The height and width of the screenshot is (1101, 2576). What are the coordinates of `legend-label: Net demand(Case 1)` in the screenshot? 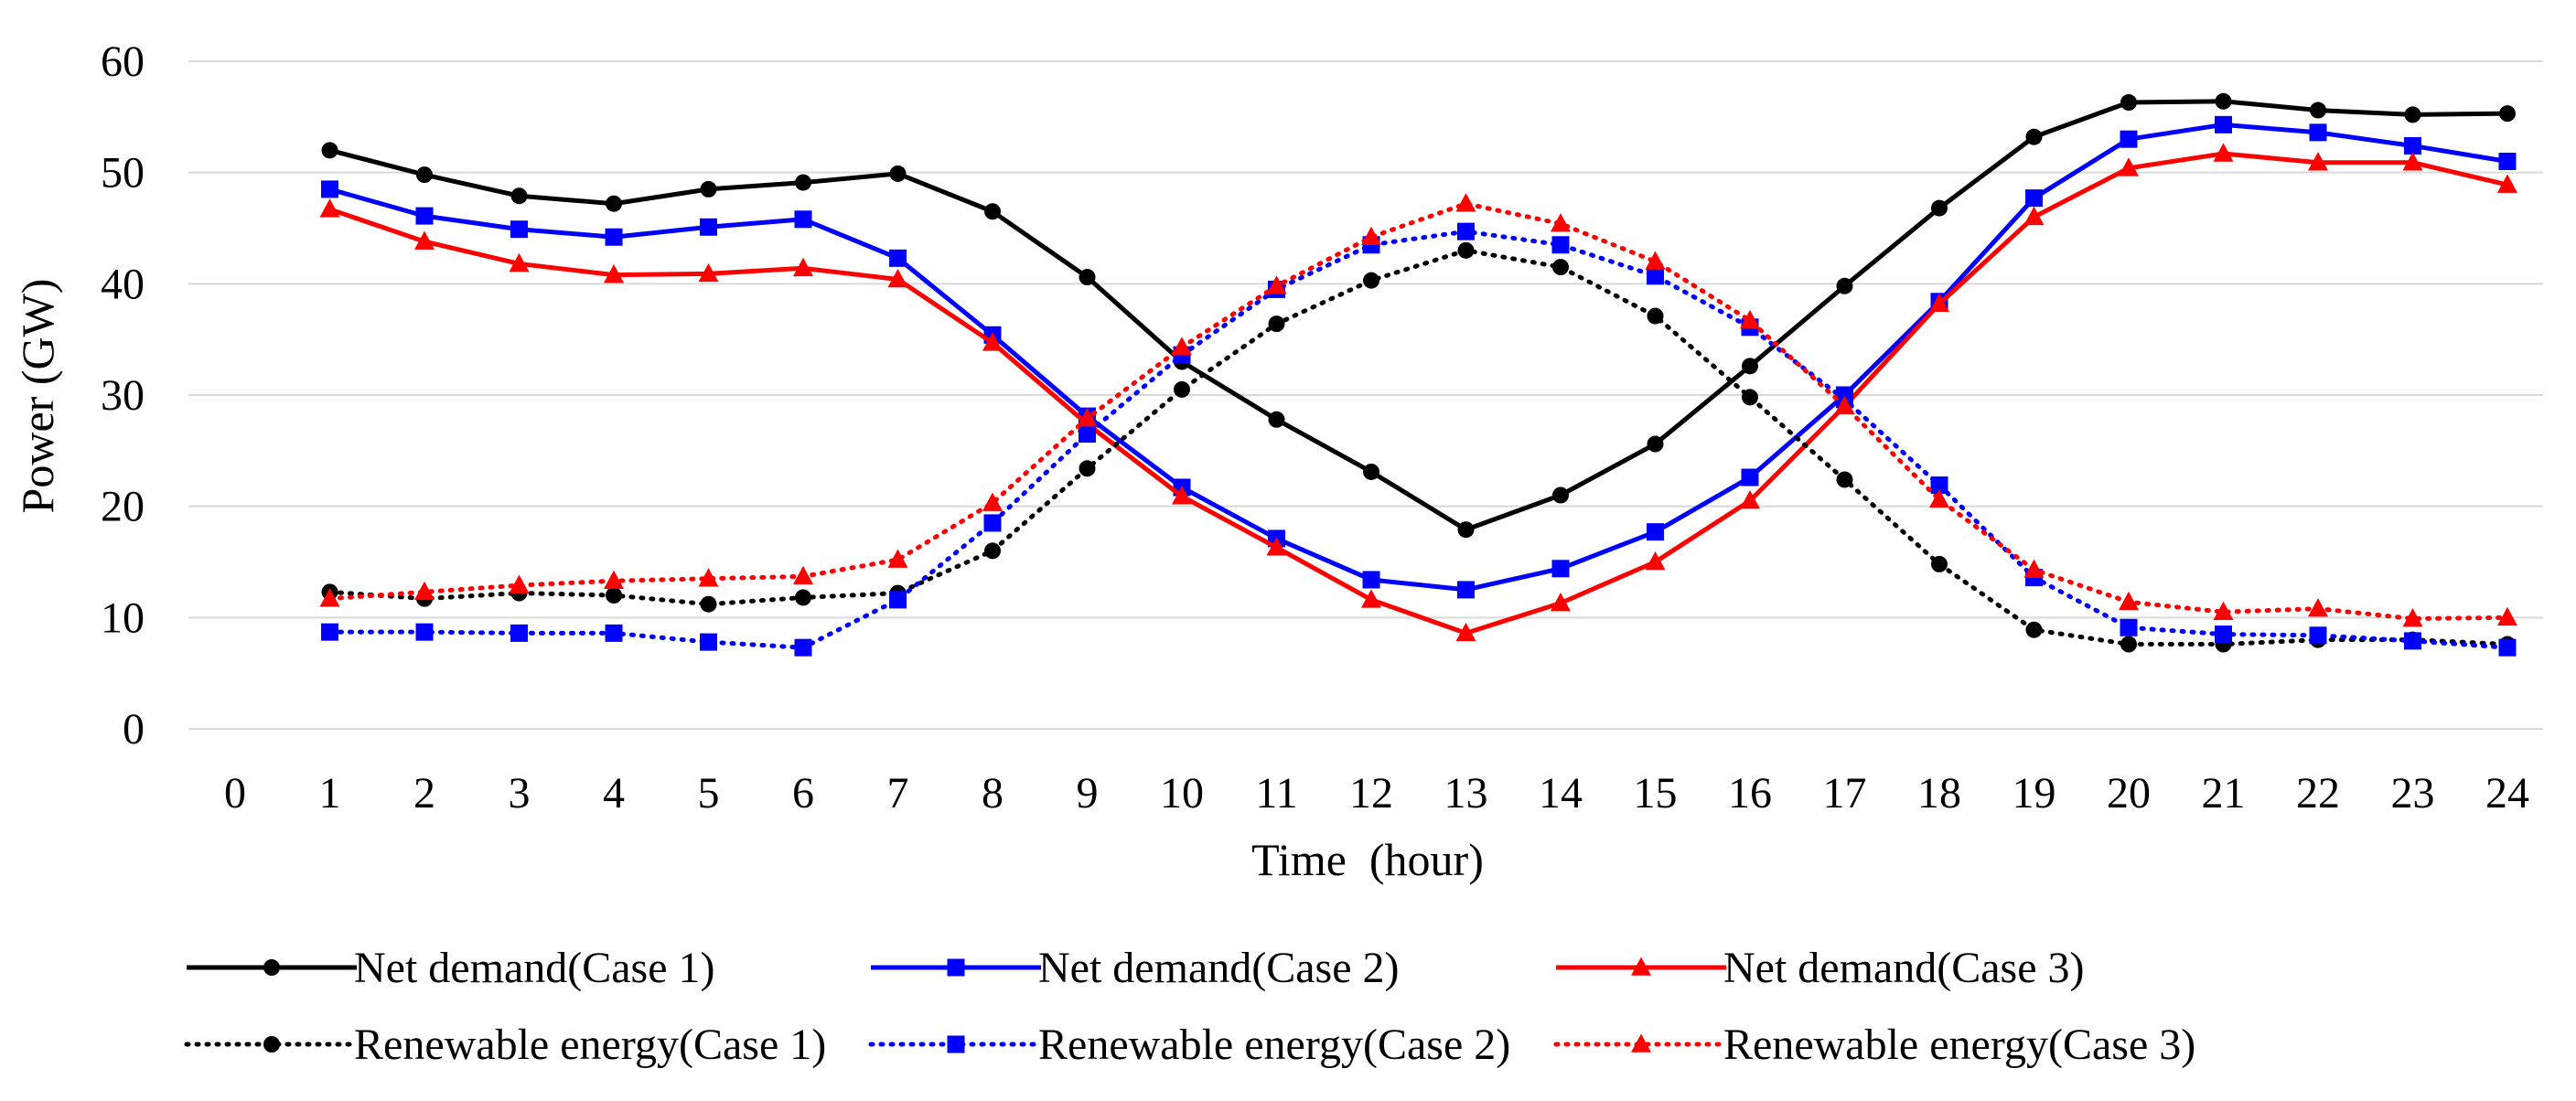 It's located at (535, 968).